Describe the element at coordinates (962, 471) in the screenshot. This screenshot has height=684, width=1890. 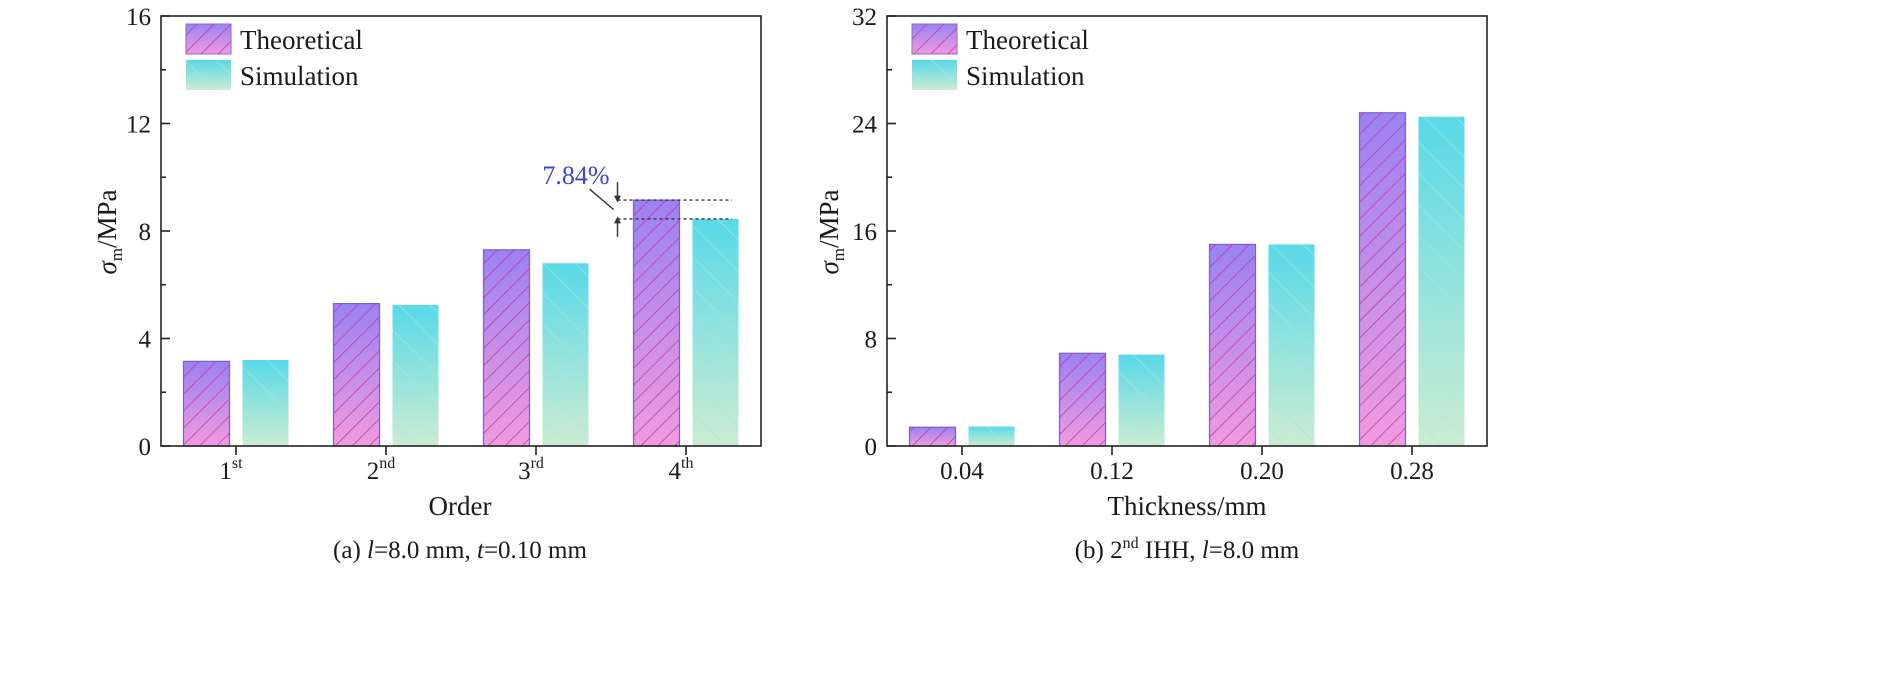
I see `x-tick-label: 0.04` at that location.